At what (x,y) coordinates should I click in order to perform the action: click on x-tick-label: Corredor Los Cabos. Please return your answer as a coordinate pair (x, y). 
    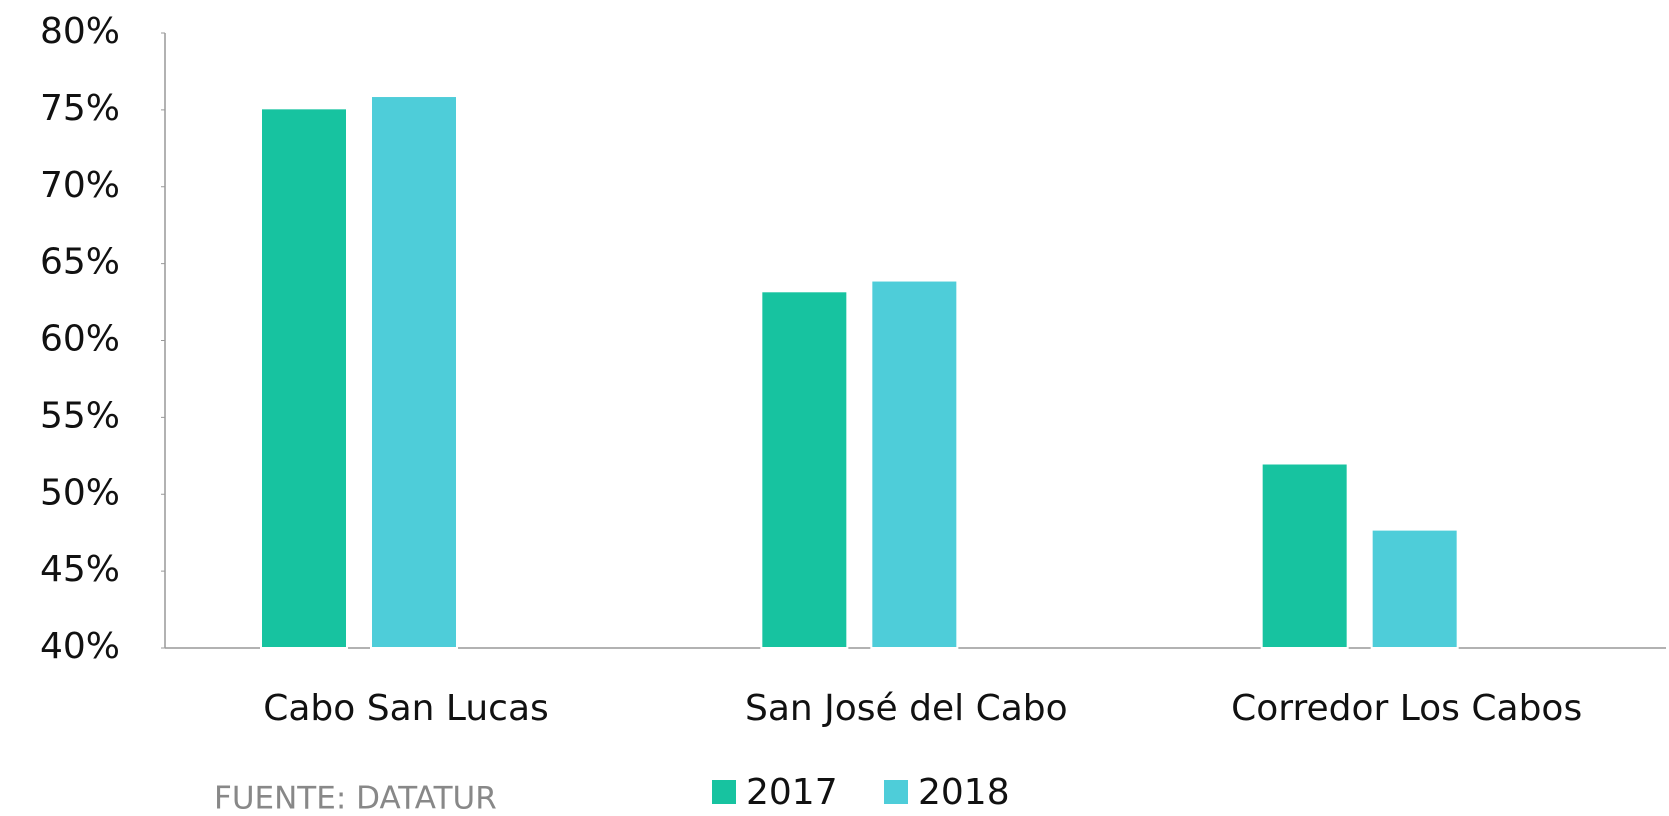
    Looking at the image, I should click on (1406, 708).